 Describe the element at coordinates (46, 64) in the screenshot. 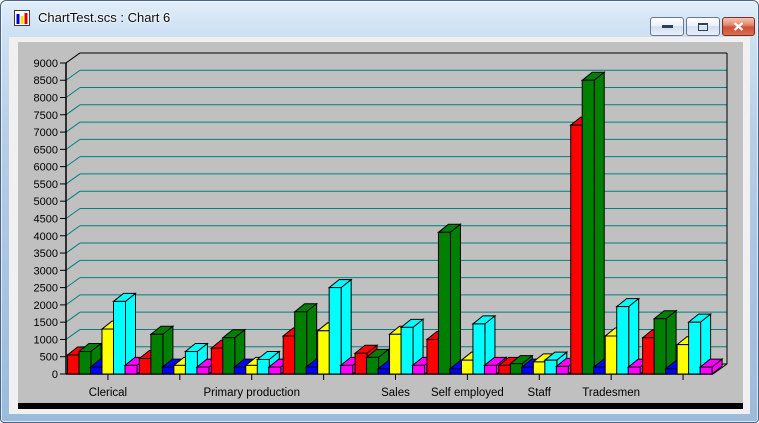

I see `y-axis-label: 9000` at that location.